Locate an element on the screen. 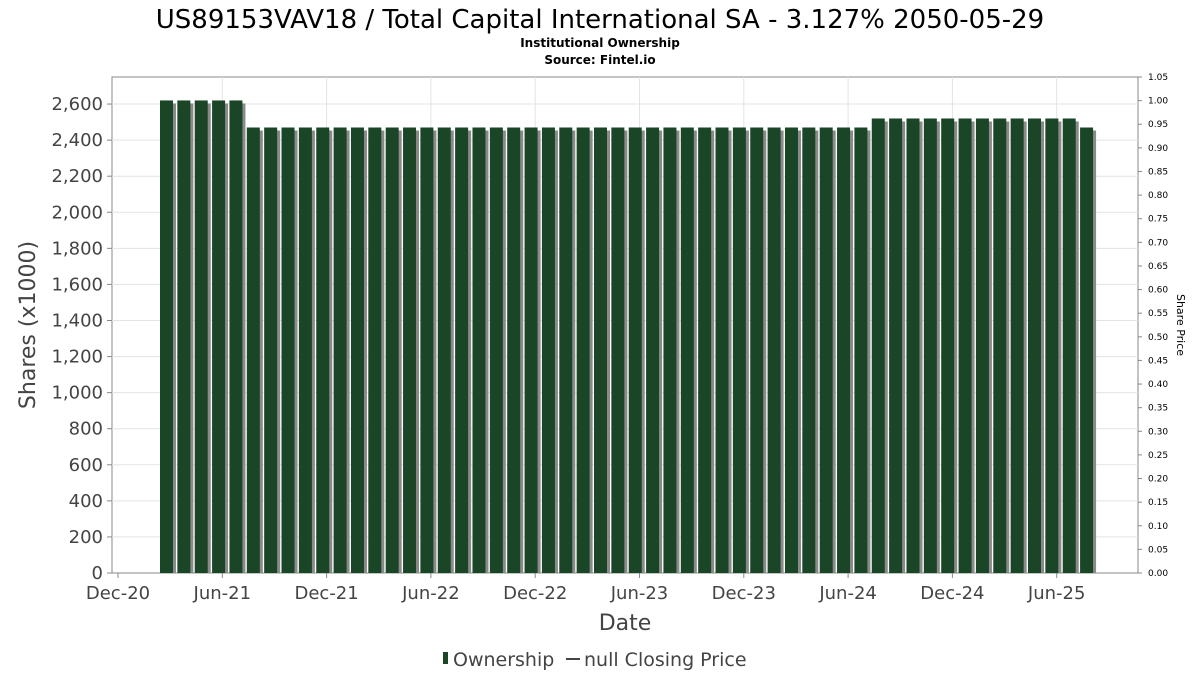 The height and width of the screenshot is (675, 1200). y-right-tick-label: 0.15 is located at coordinates (1158, 503).